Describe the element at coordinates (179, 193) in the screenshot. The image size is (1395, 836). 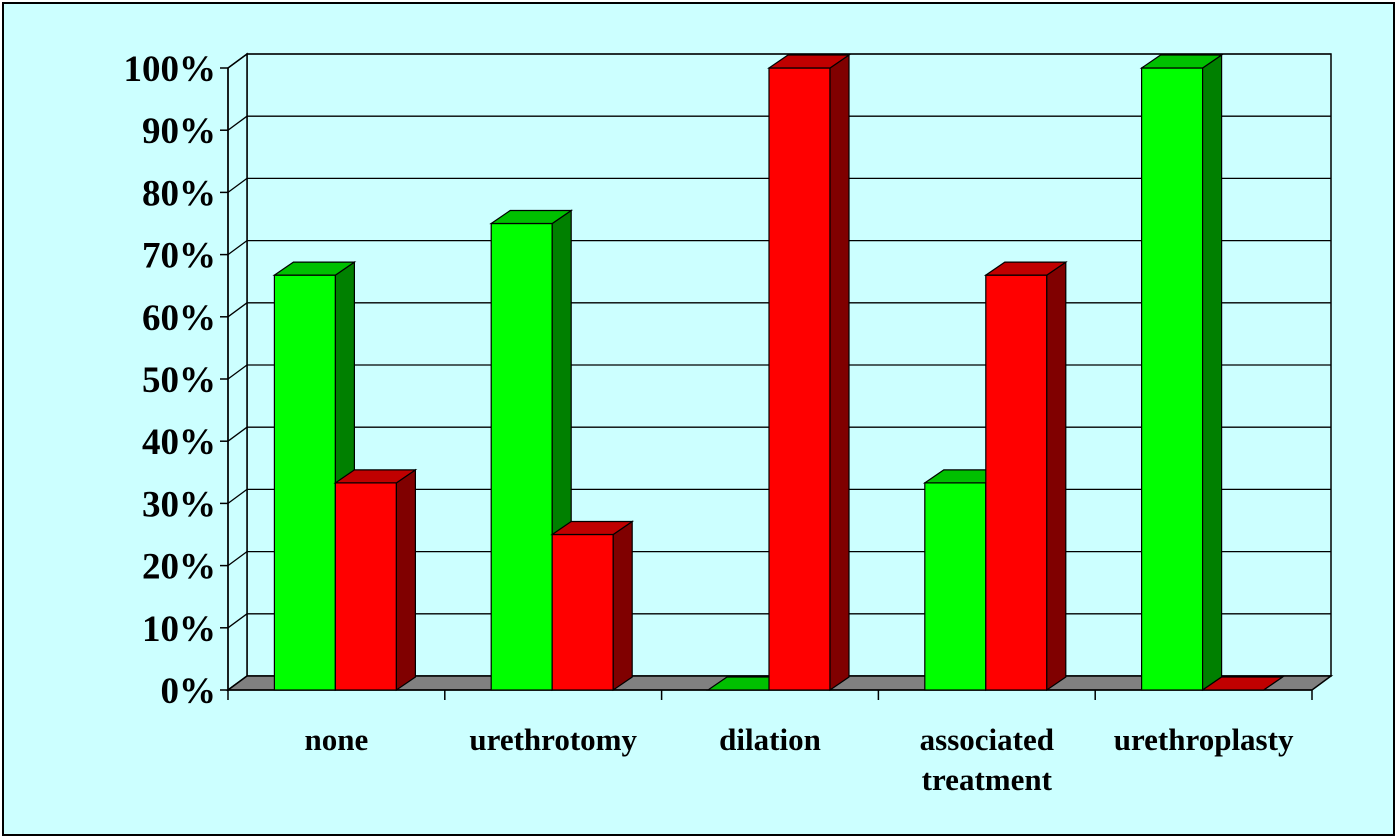
I see `y-tick-label: 80%` at that location.